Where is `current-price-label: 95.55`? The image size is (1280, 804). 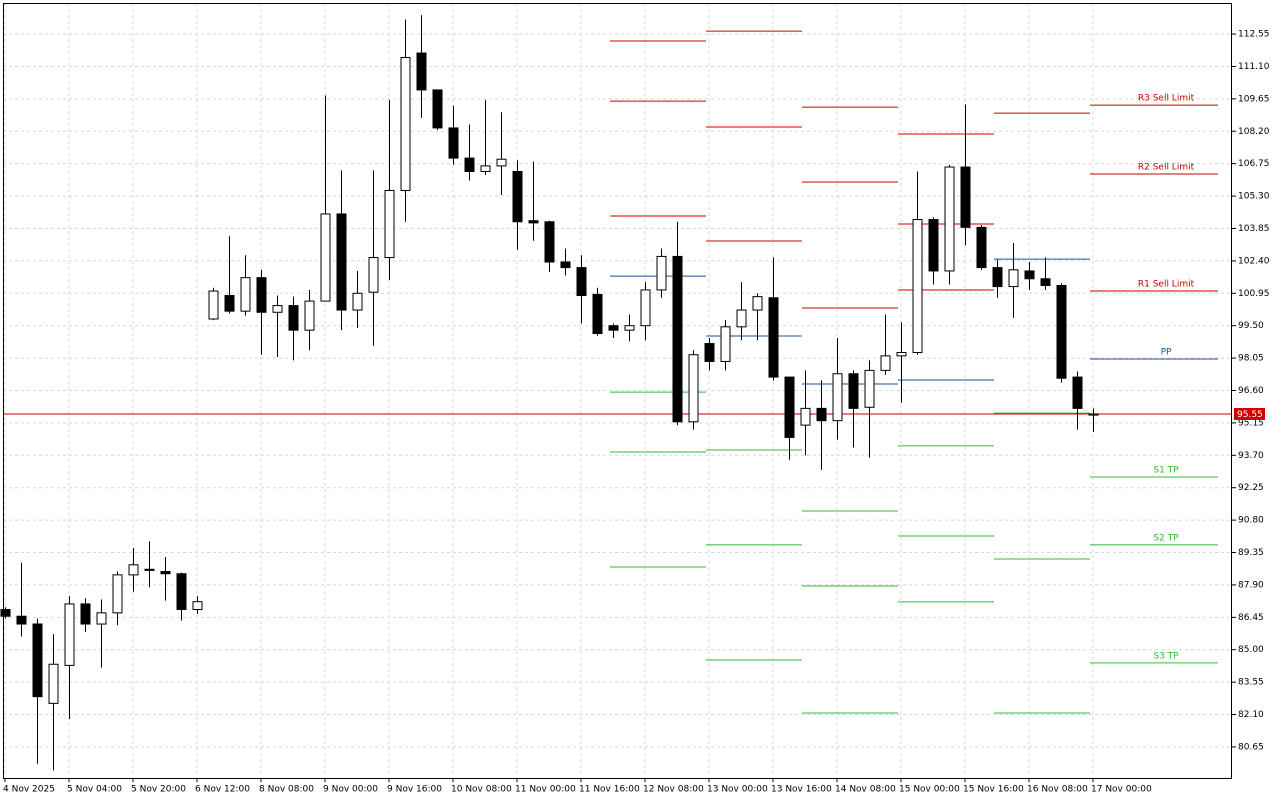 current-price-label: 95.55 is located at coordinates (1250, 415).